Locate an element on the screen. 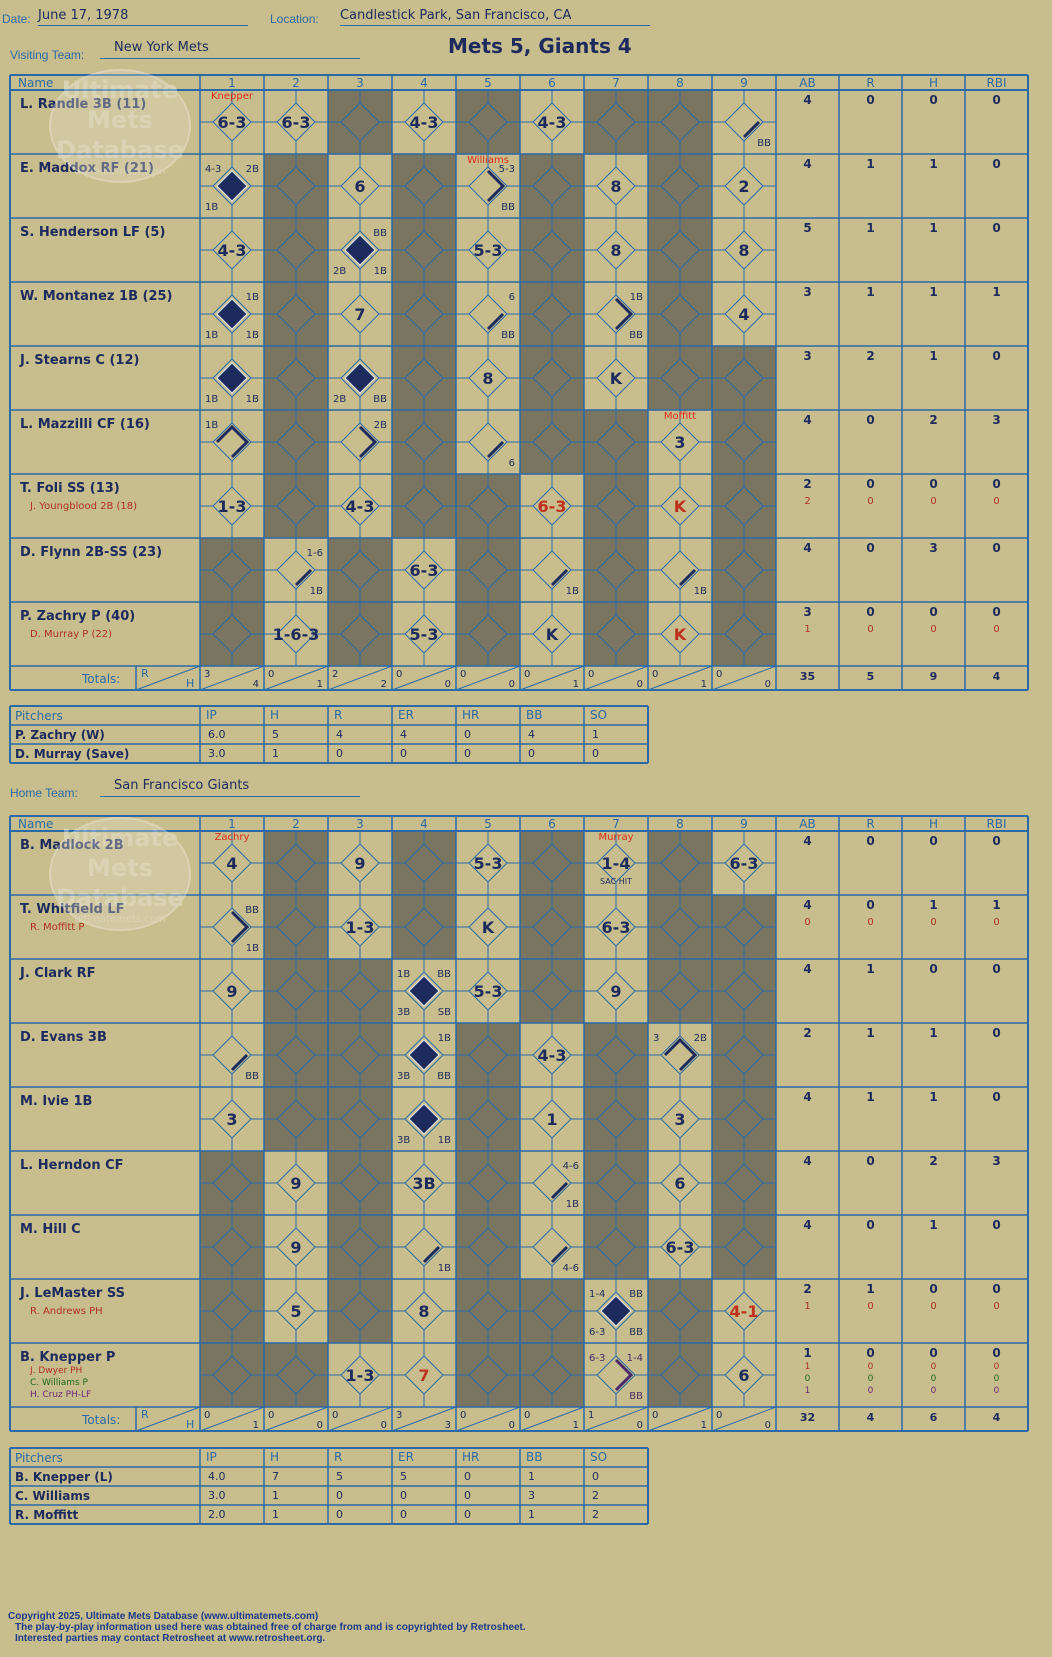 The height and width of the screenshot is (1657, 1052). play-cell: BB 2B 1B is located at coordinates (360, 250).